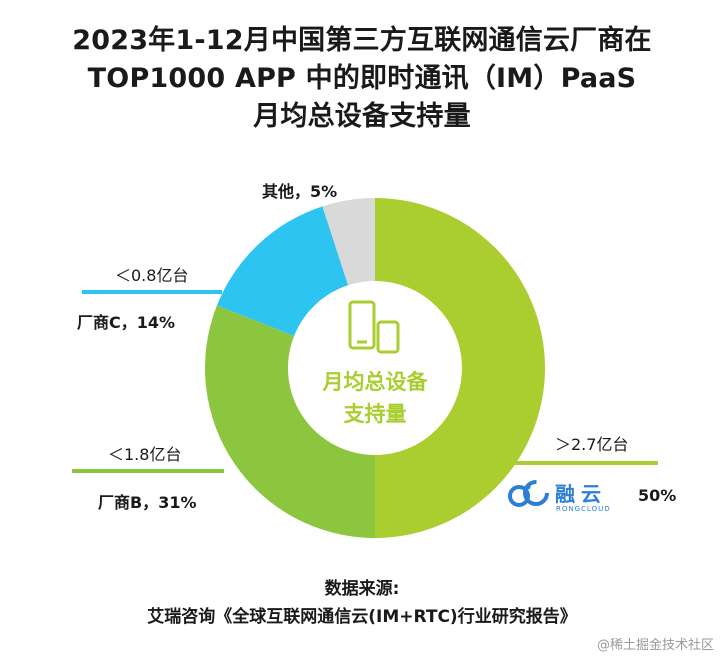  I want to click on phone-tablet-icon, so click(374, 327).